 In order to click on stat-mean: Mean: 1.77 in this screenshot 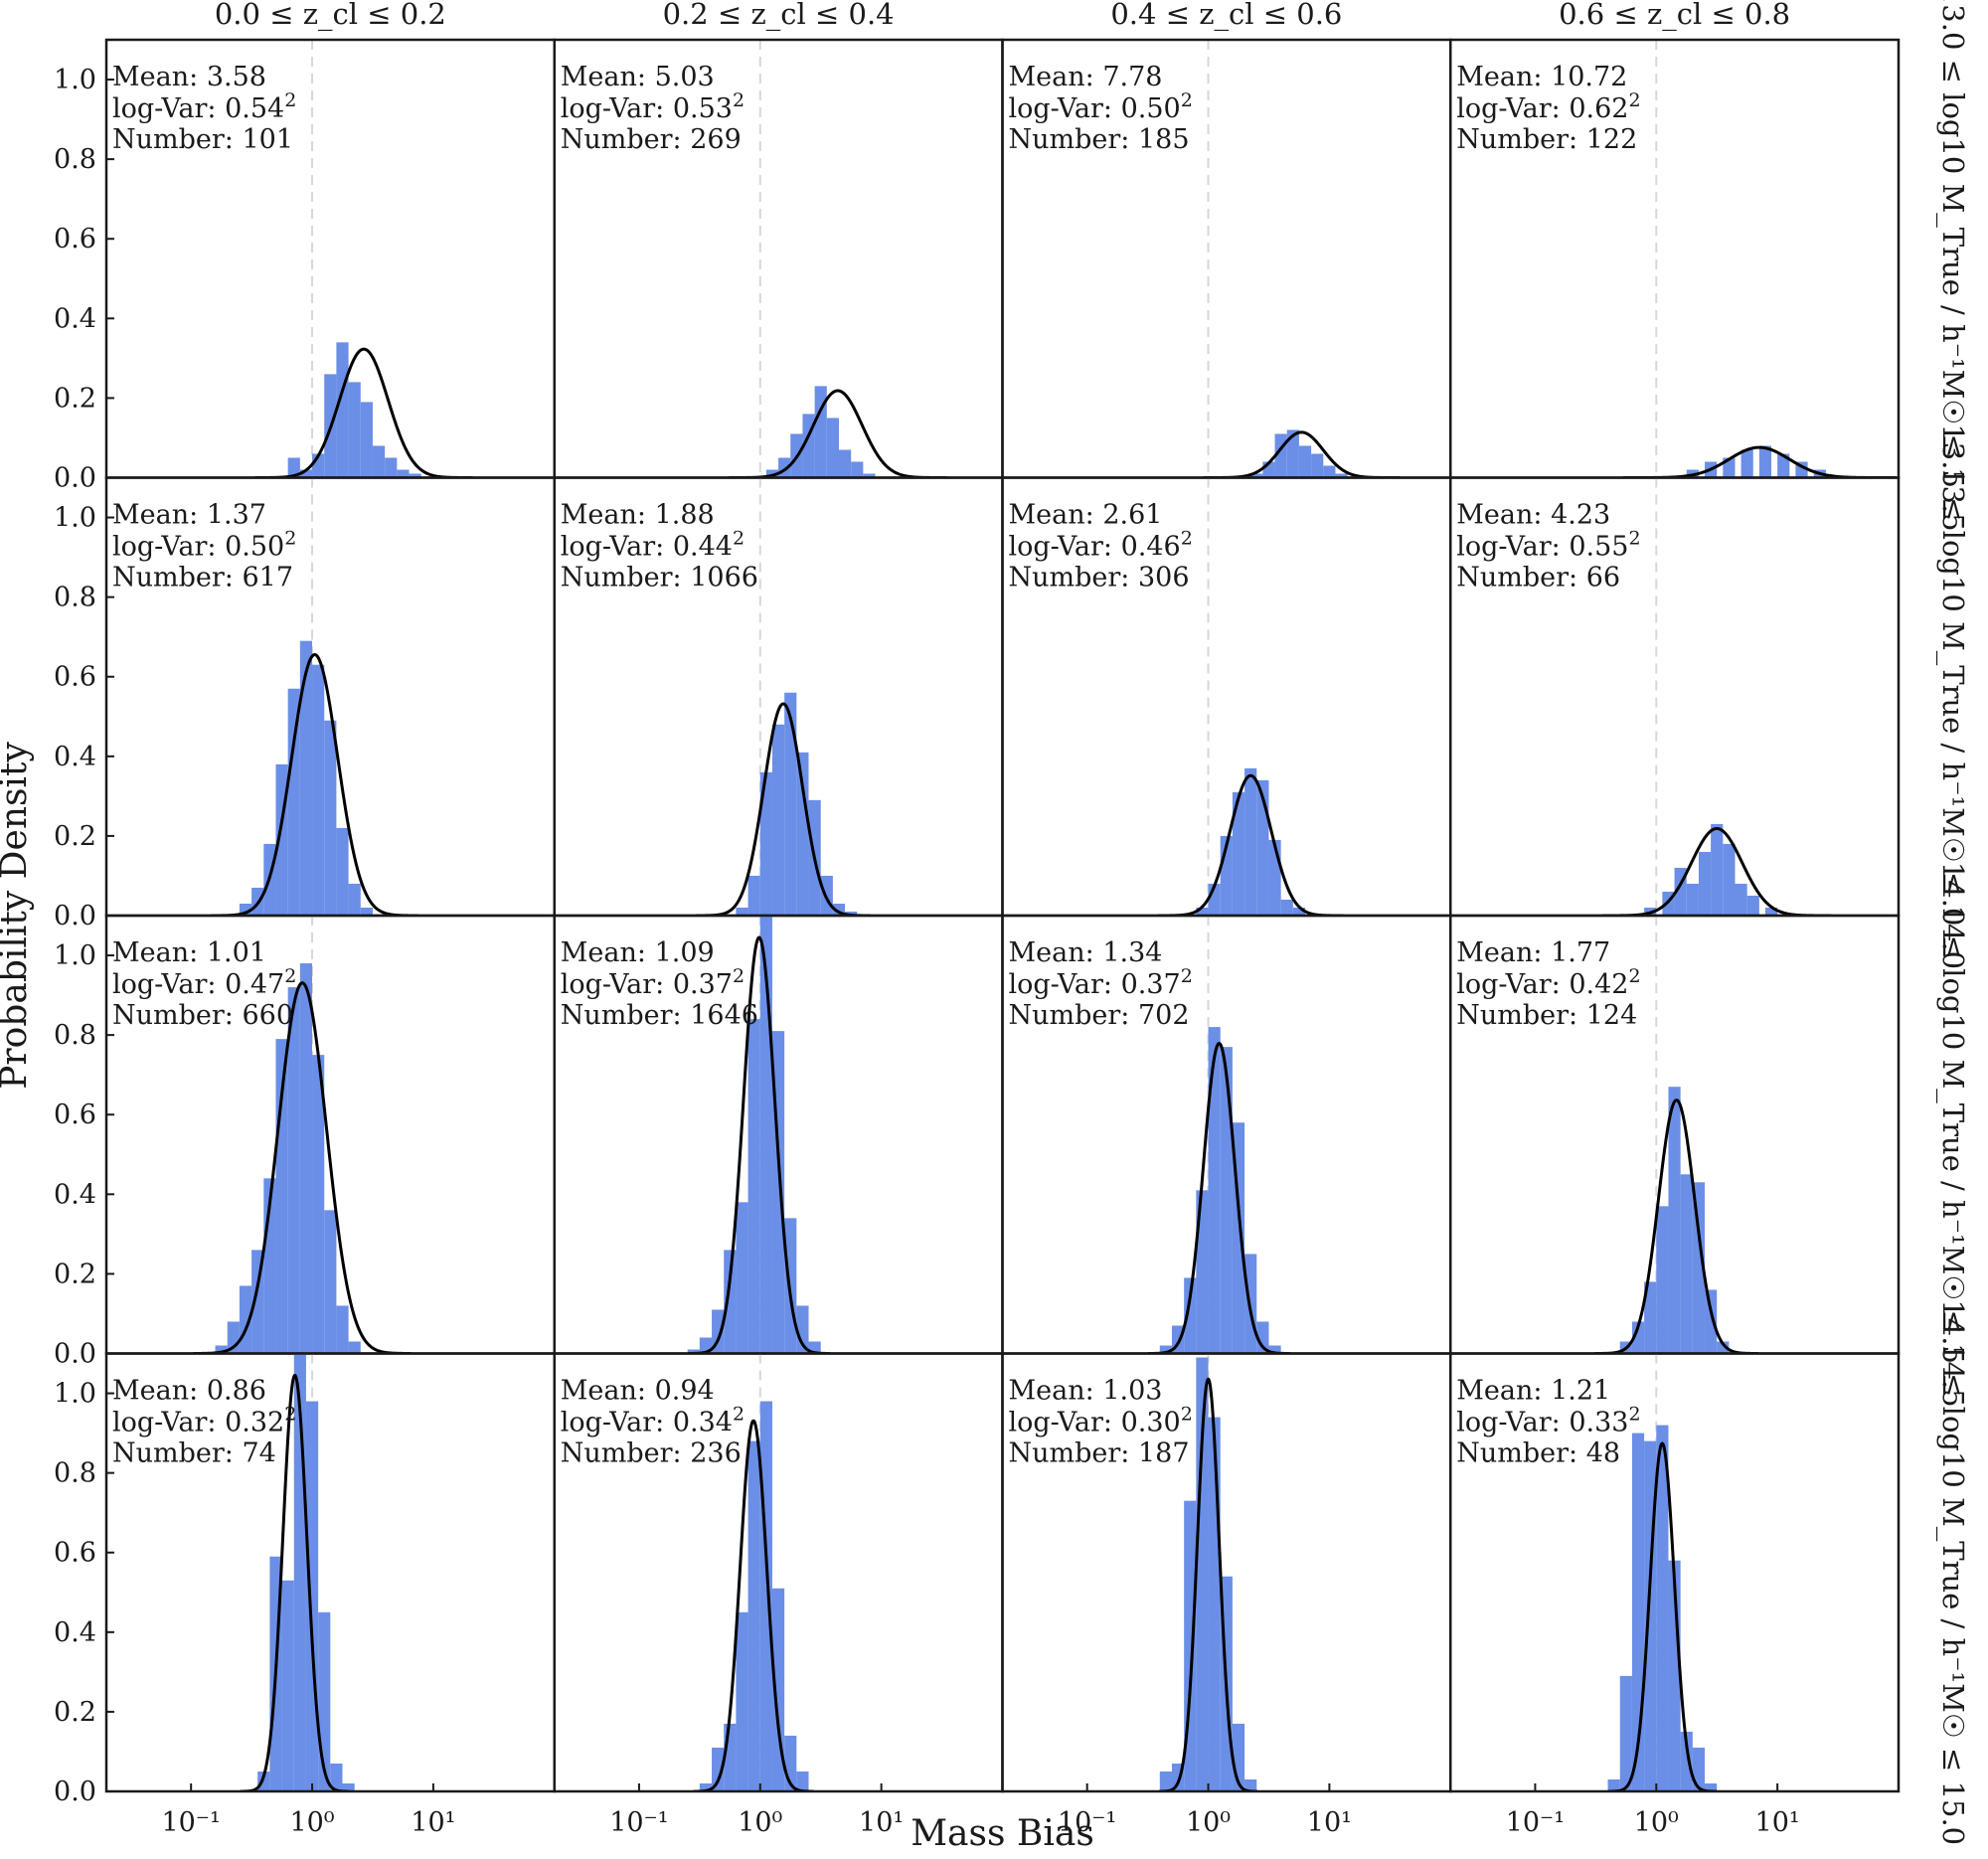, I will do `click(1533, 953)`.